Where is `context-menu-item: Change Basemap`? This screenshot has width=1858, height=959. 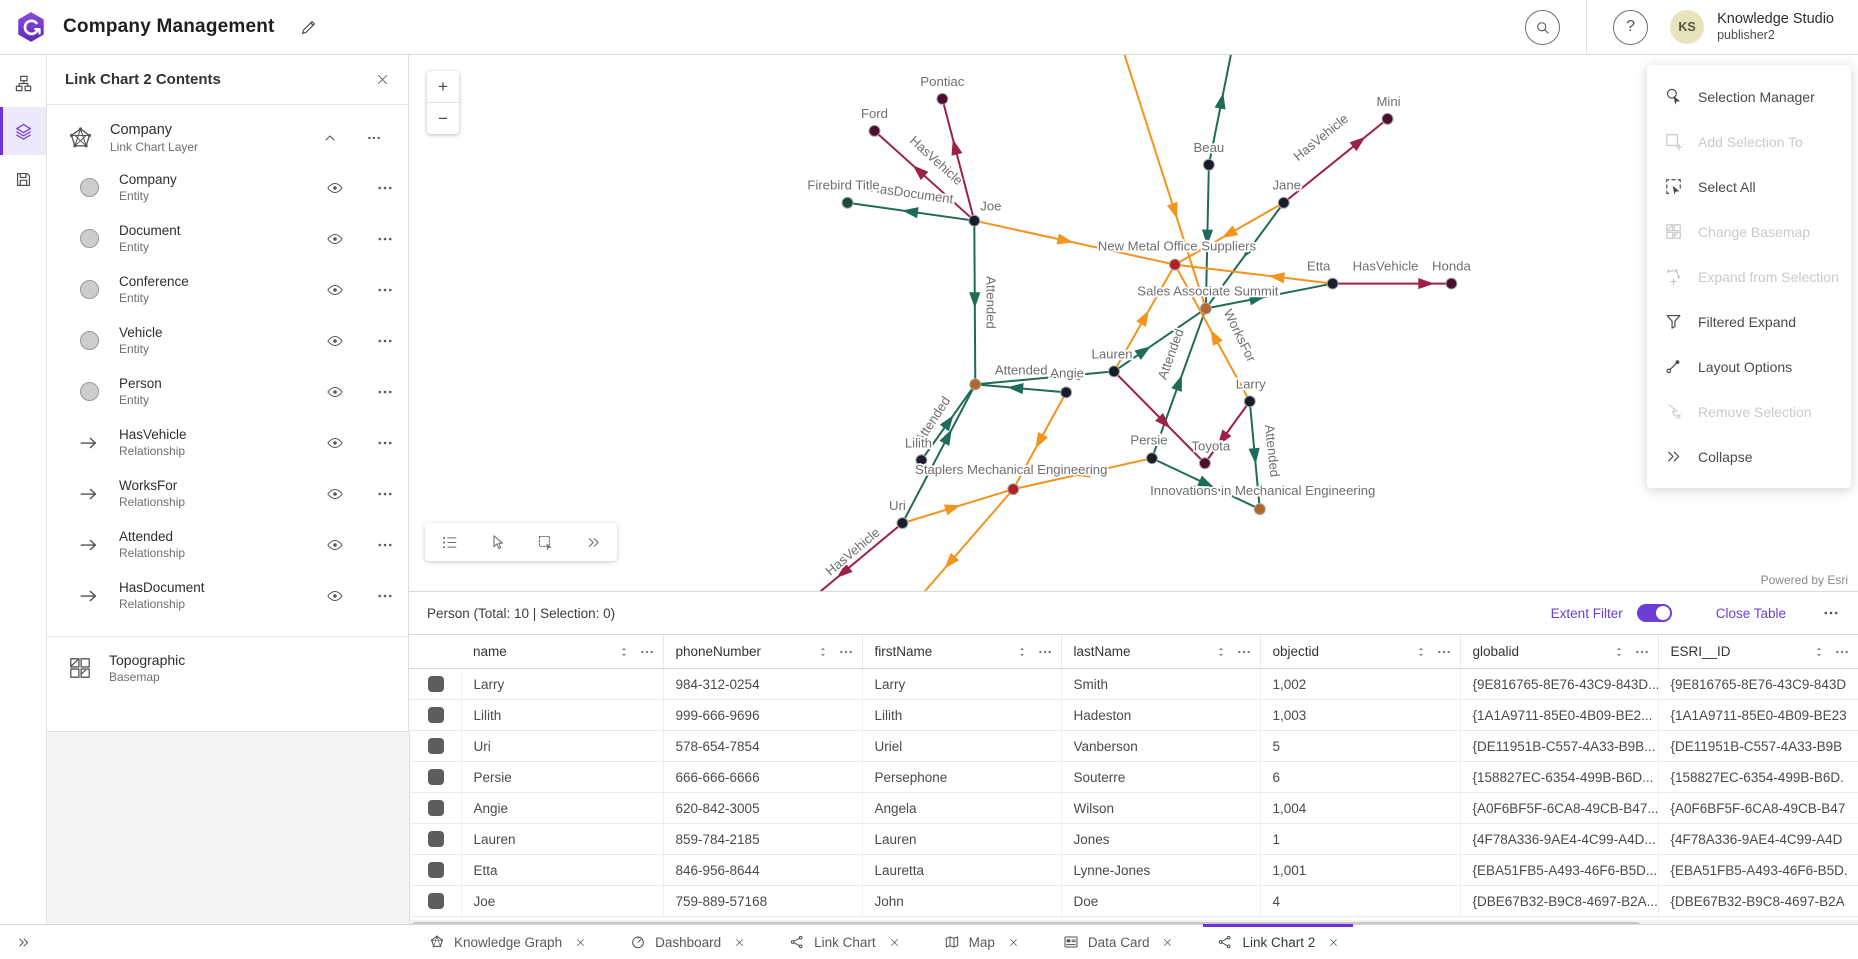
context-menu-item: Change Basemap is located at coordinates (1749, 231).